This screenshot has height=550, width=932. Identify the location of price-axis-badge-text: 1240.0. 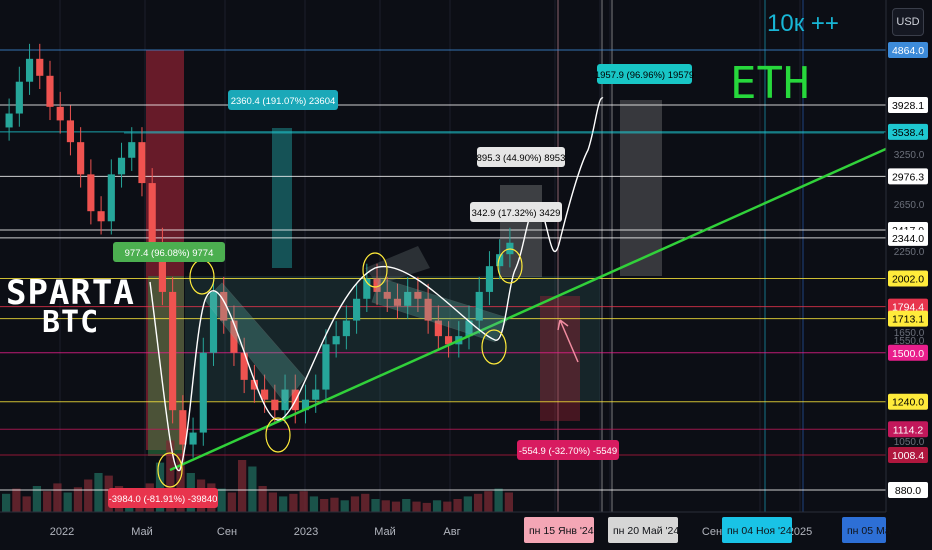
(908, 403).